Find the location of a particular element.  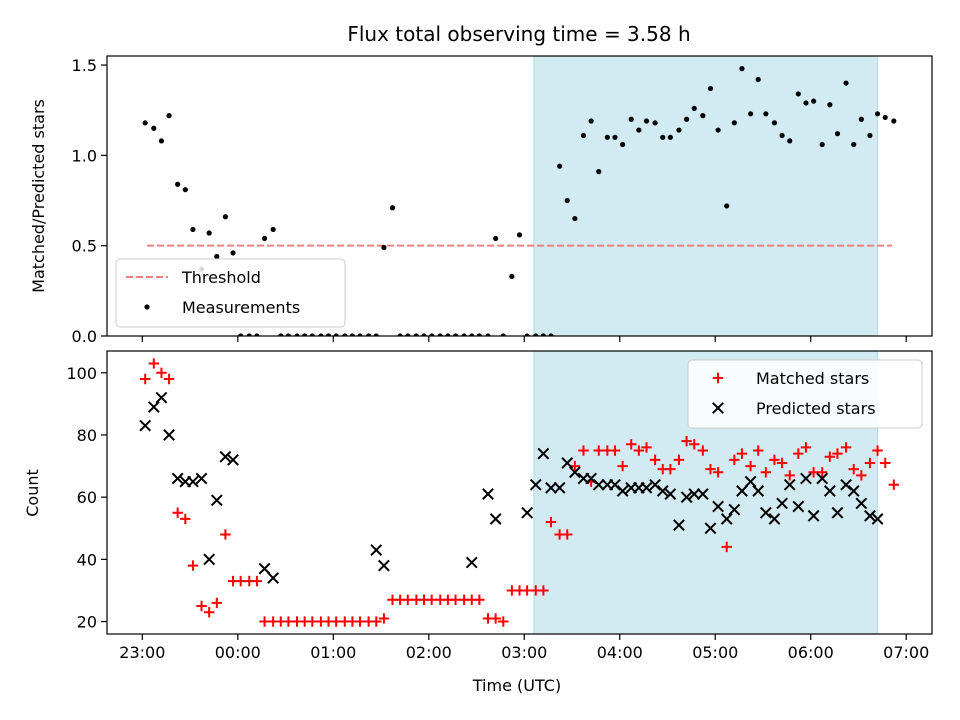

legend-predicted-stars-label: Predicted stars is located at coordinates (816, 408).